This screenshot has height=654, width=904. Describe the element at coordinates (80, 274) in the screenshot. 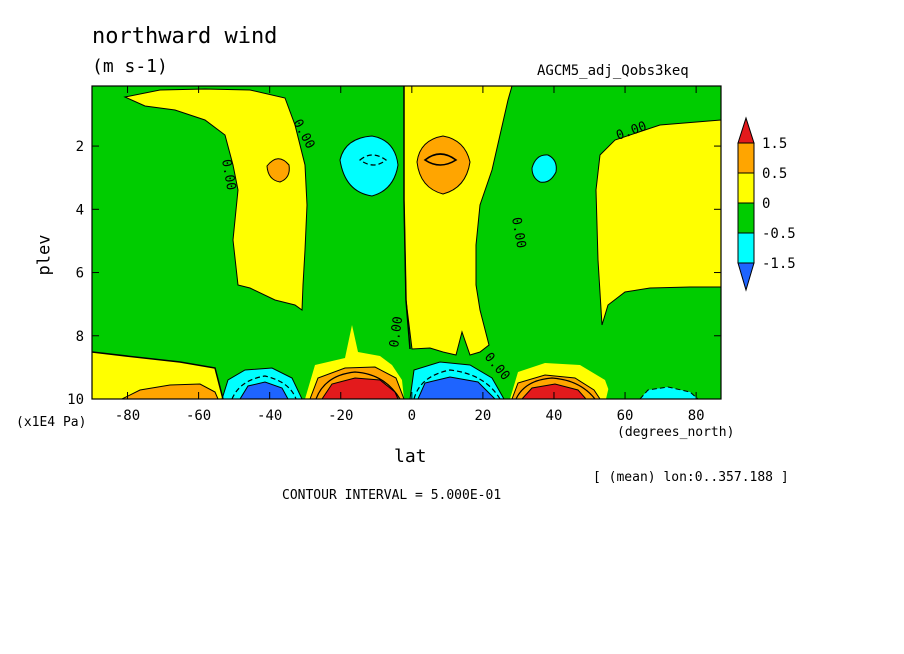

I see `y-tick-label: 6` at that location.